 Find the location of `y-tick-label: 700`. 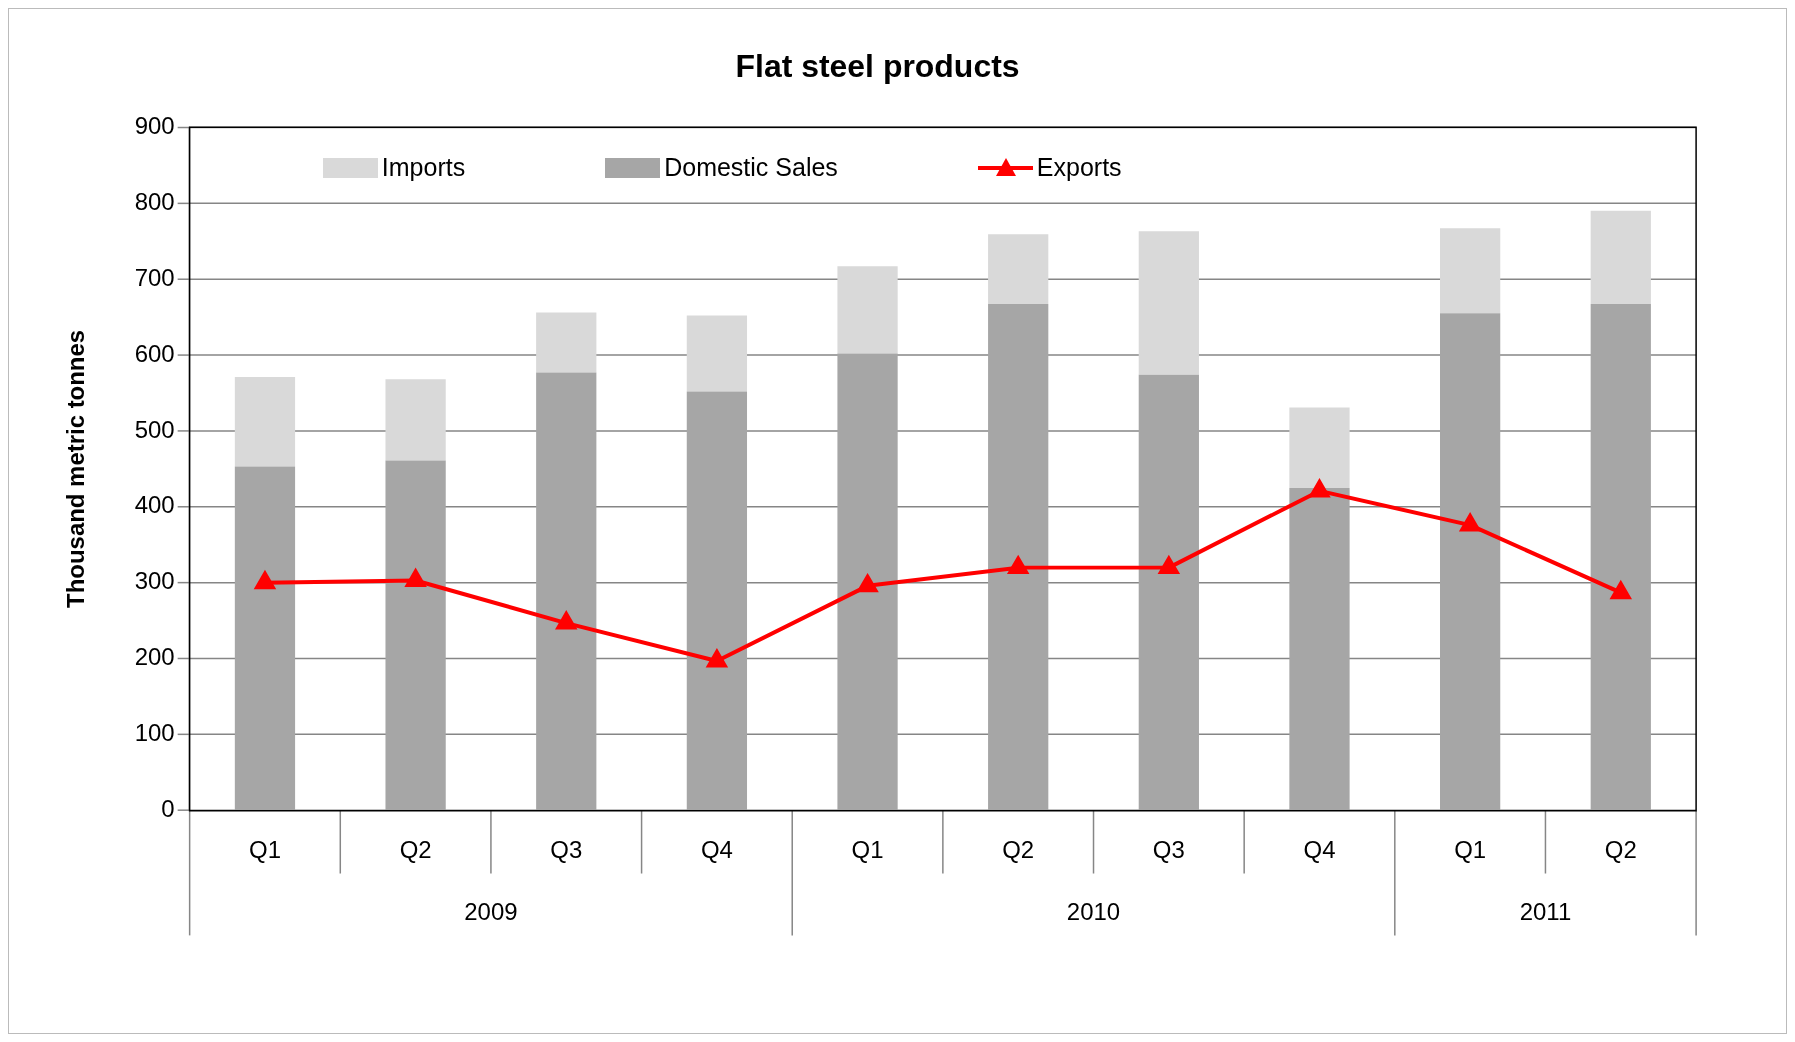

y-tick-label: 700 is located at coordinates (154, 277).